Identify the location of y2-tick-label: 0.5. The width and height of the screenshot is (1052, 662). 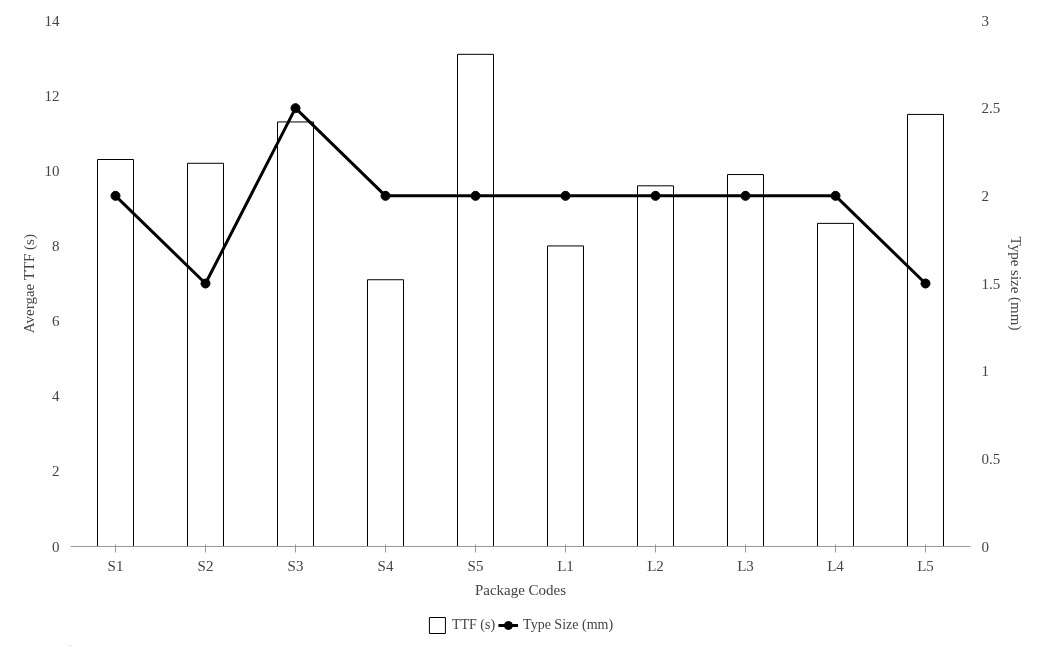
(991, 458).